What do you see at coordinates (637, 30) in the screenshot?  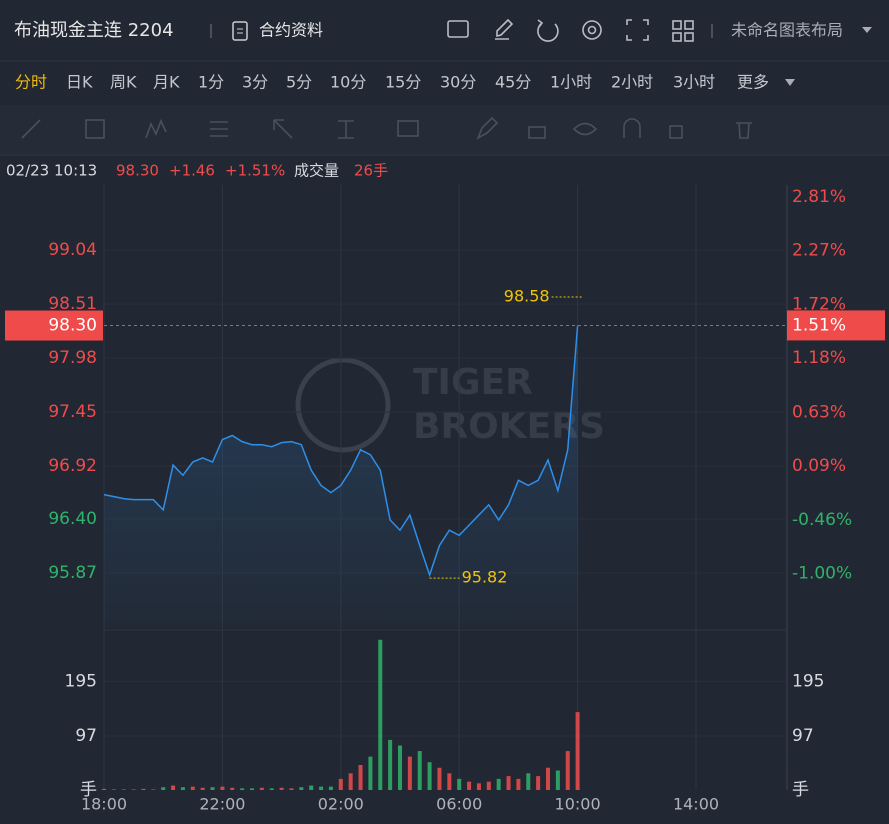 I see `fullscreen-icon` at bounding box center [637, 30].